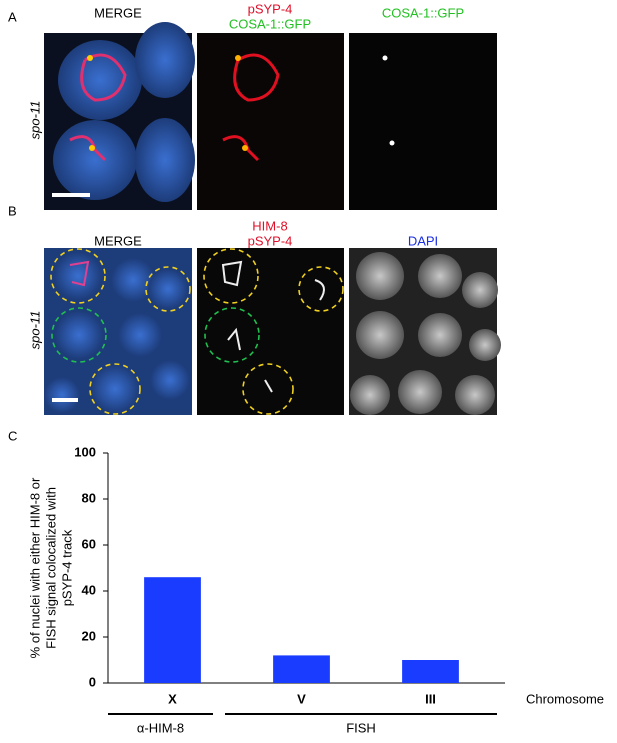 This screenshot has height=743, width=617. I want to click on panel-label: C, so click(12, 435).